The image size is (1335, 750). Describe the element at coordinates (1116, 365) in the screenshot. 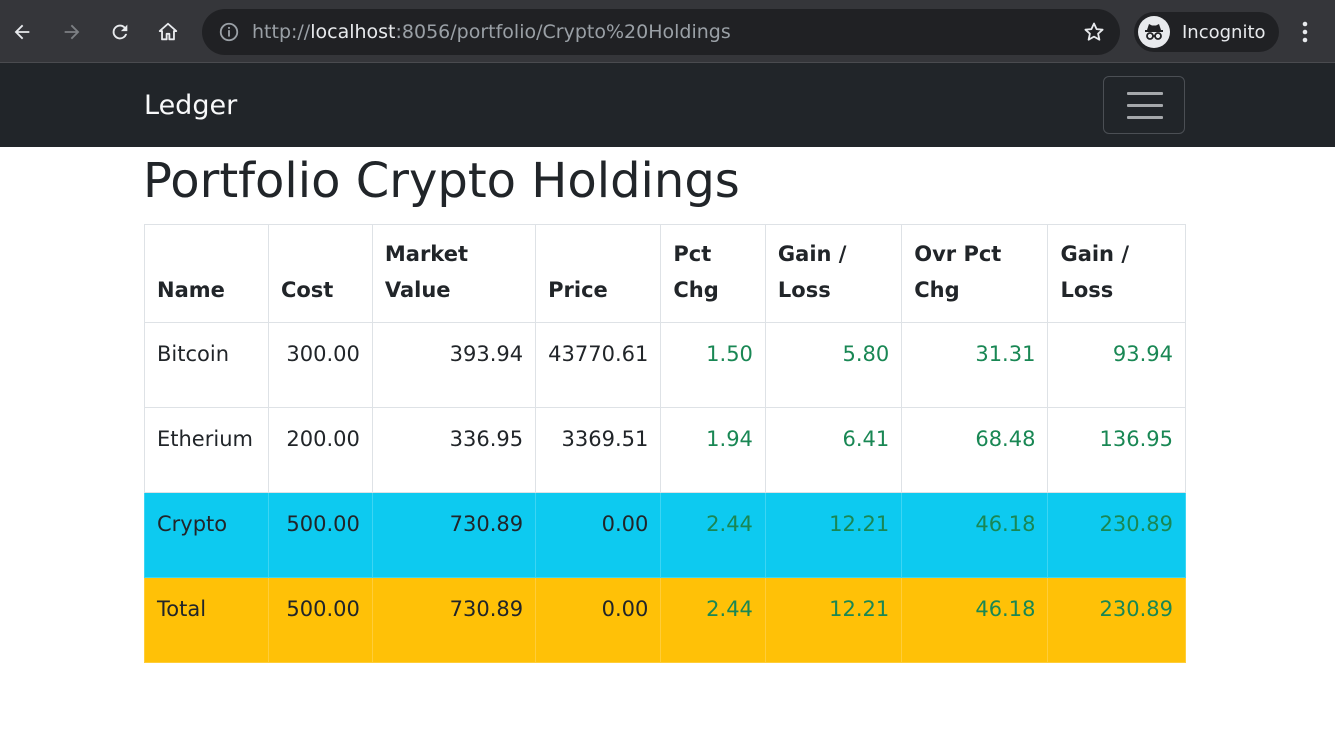

I see `cell-ovr-gain-loss: 93.94` at that location.